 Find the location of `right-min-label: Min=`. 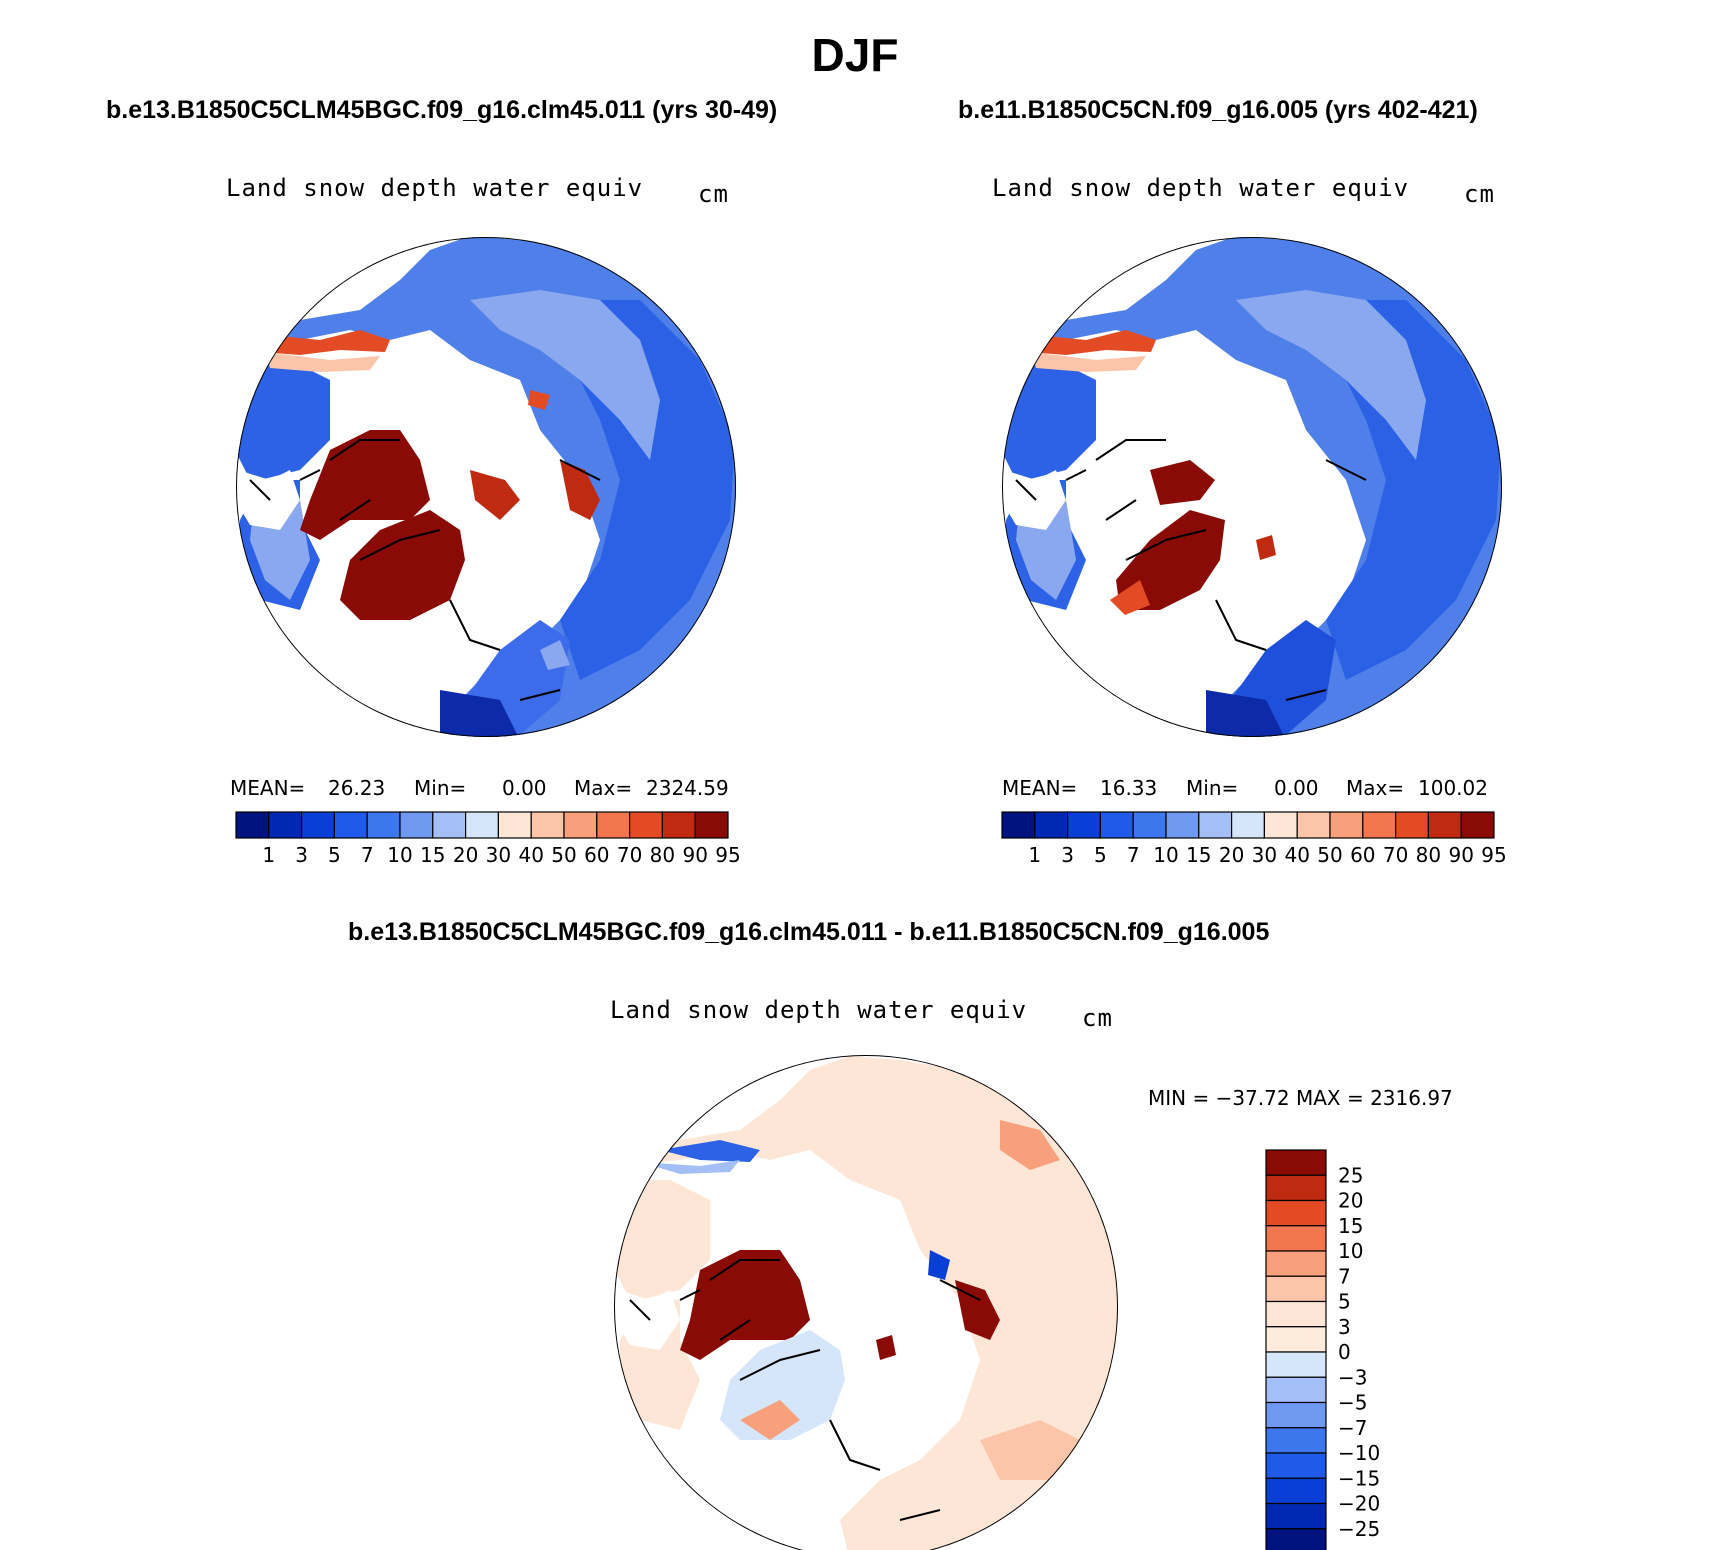

right-min-label: Min= is located at coordinates (1212, 788).